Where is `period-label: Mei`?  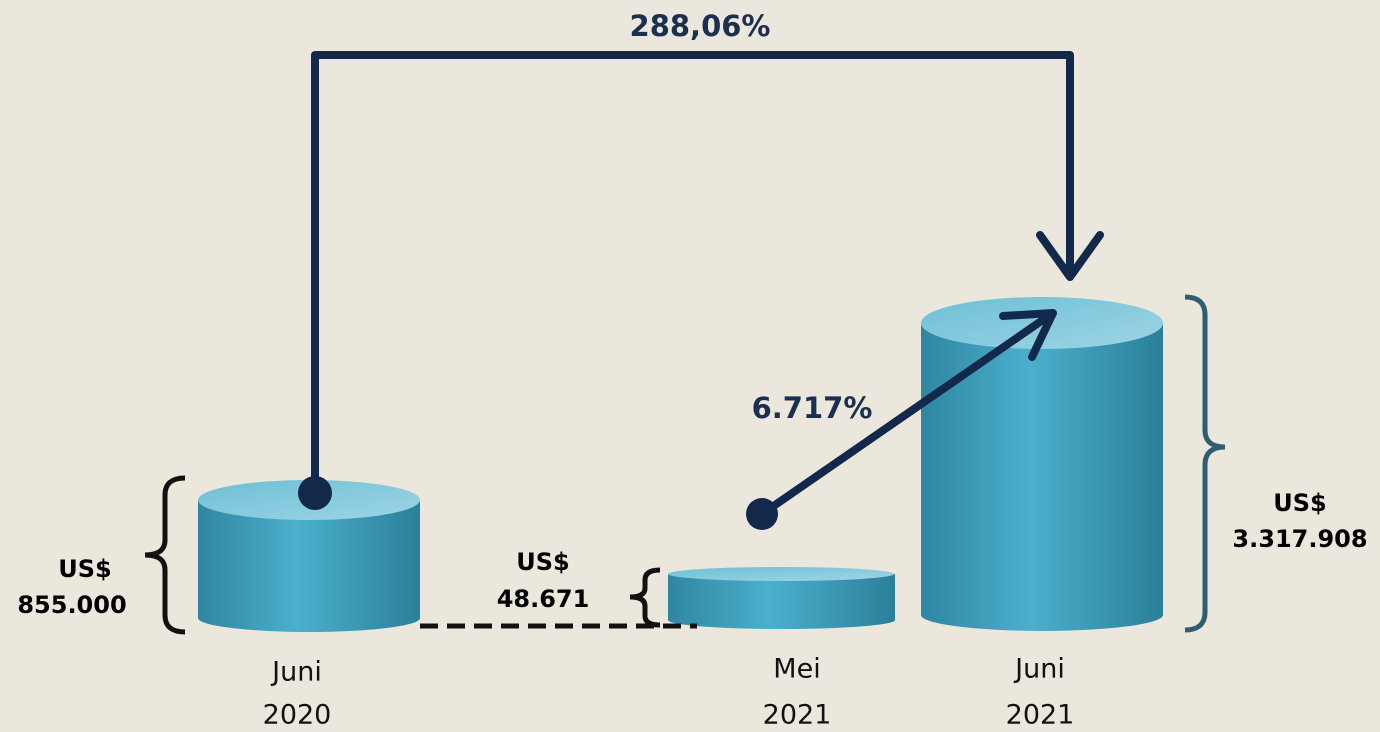
period-label: Mei is located at coordinates (796, 669).